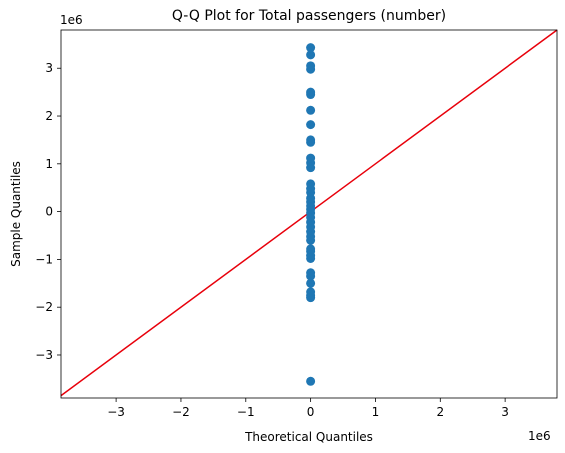 The height and width of the screenshot is (453, 565). Describe the element at coordinates (505, 412) in the screenshot. I see `x-tick-label: 3` at that location.